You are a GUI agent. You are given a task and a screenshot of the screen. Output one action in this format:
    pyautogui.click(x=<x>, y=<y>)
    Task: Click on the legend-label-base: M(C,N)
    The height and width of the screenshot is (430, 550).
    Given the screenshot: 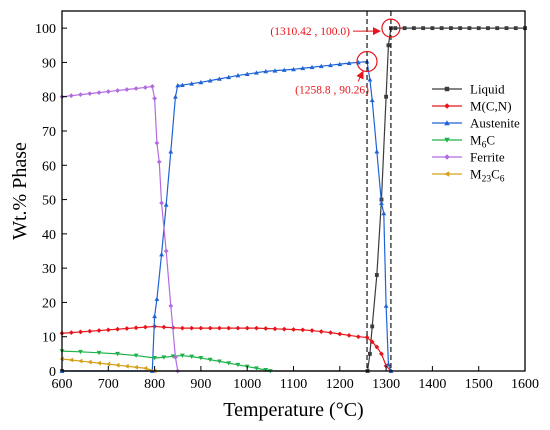 What is the action you would take?
    pyautogui.click(x=491, y=106)
    